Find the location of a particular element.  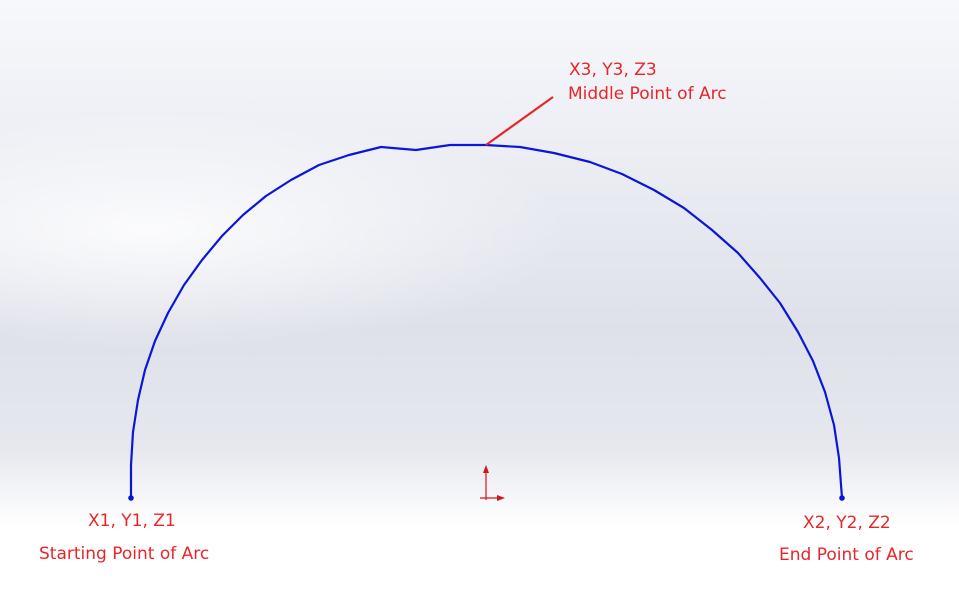

start-point-coords: X1, Y1, Z1 is located at coordinates (132, 521).